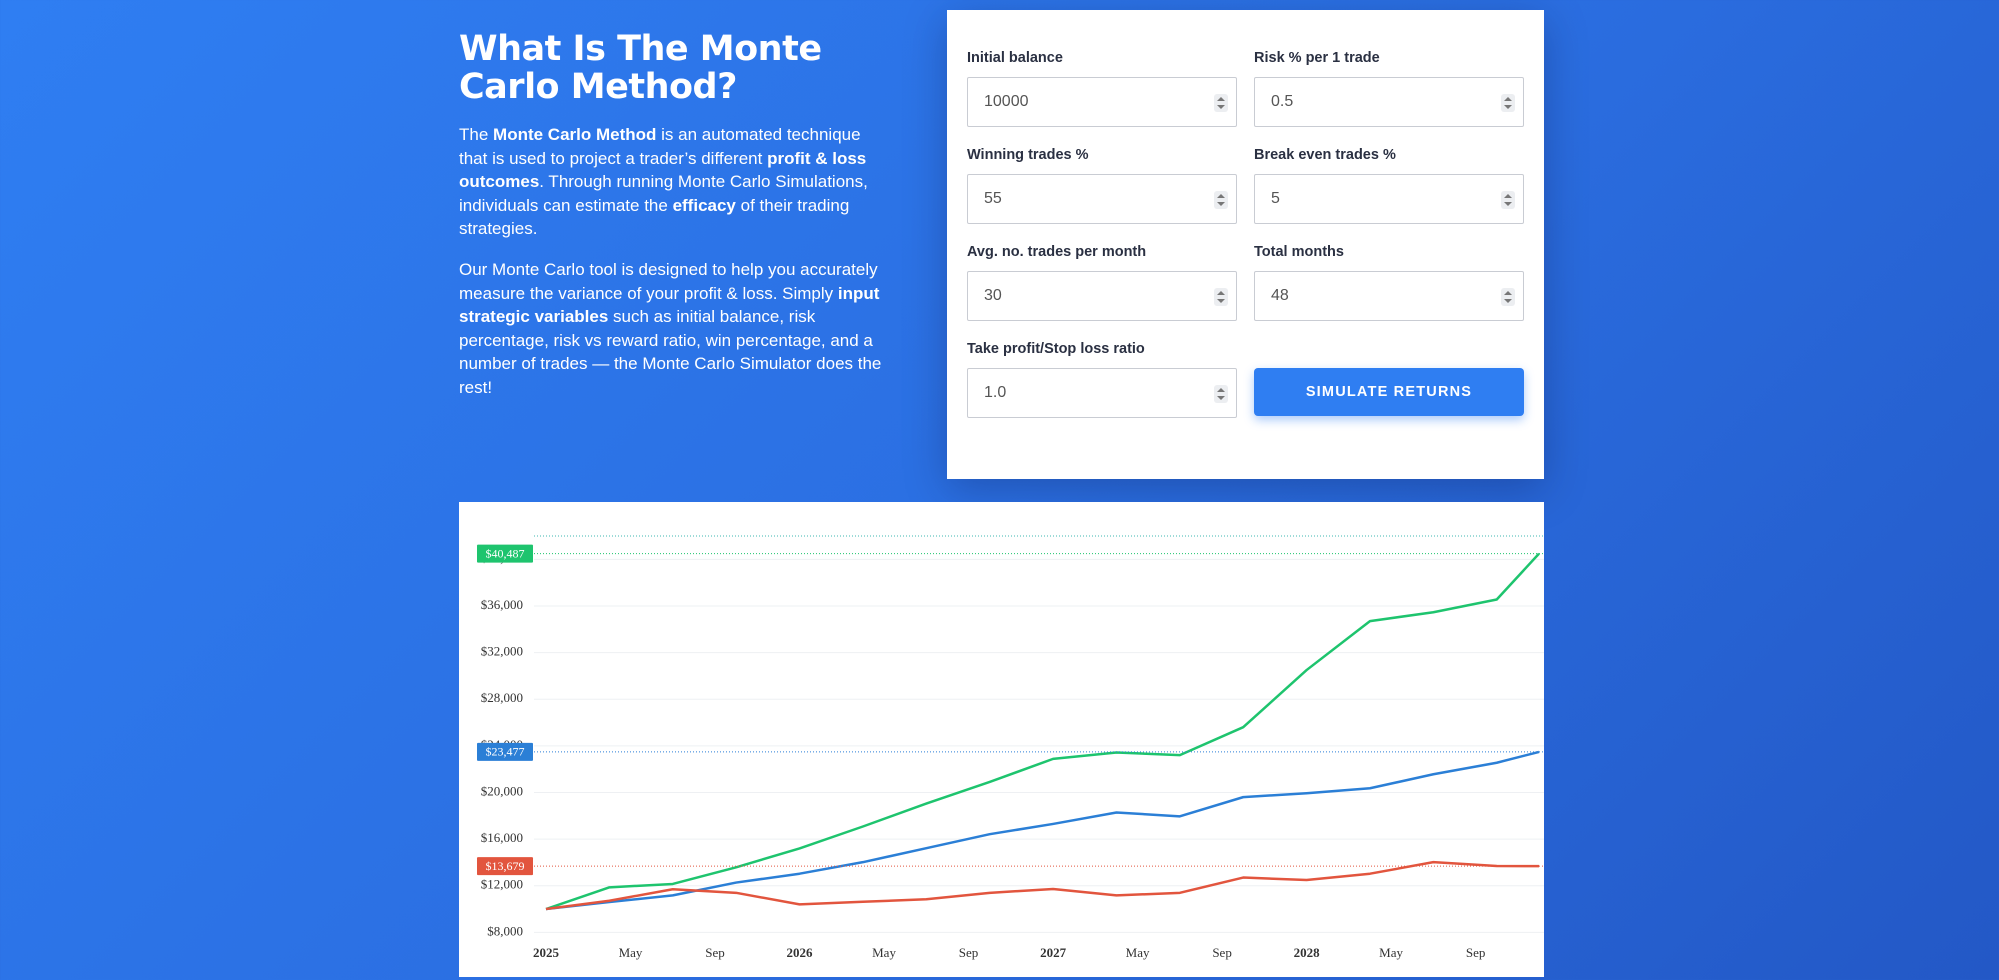 Image resolution: width=1999 pixels, height=980 pixels. I want to click on x-tick-label: 2028, so click(1307, 952).